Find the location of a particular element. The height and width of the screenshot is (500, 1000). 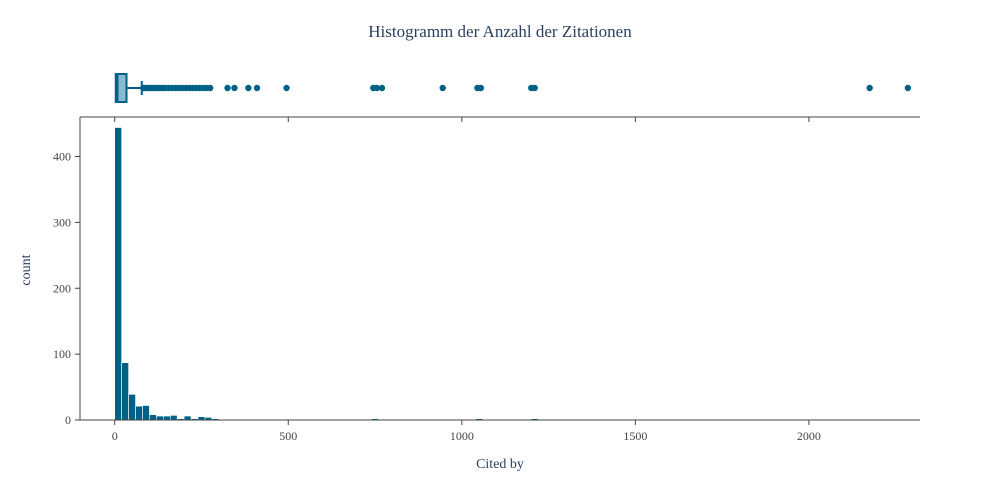

x-tick-label: 2000 is located at coordinates (809, 436).